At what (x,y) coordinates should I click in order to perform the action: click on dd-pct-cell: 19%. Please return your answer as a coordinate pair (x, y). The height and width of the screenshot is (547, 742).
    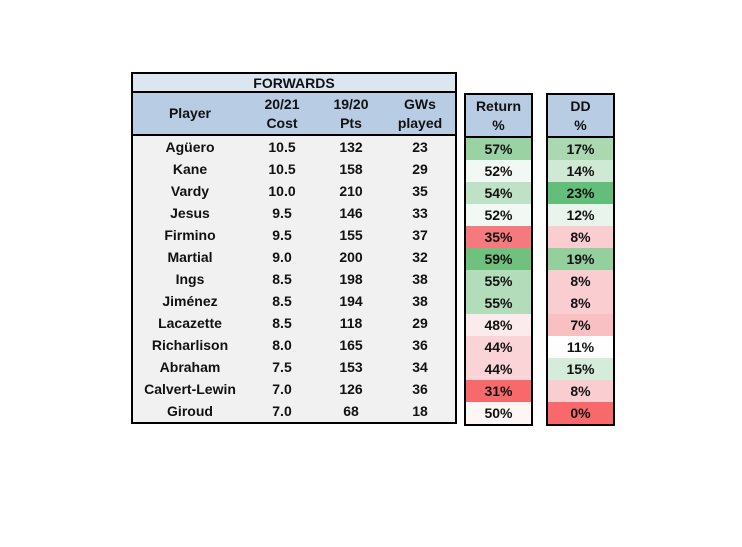
    Looking at the image, I should click on (580, 259).